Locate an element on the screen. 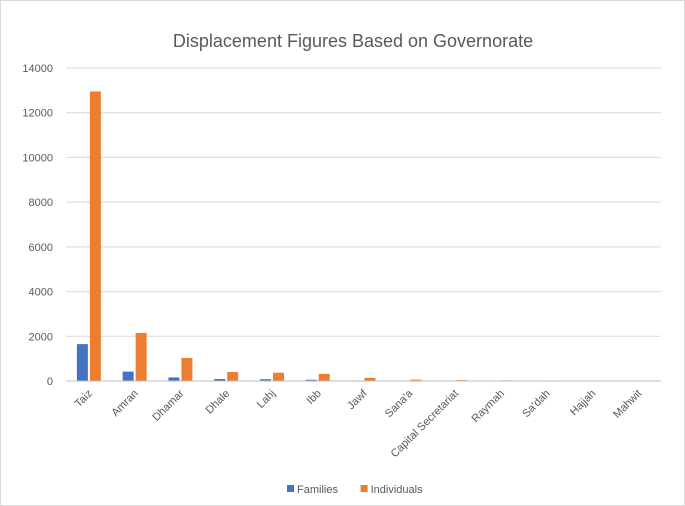 This screenshot has width=685, height=506. legend-label-individuals: Individuals is located at coordinates (397, 490).